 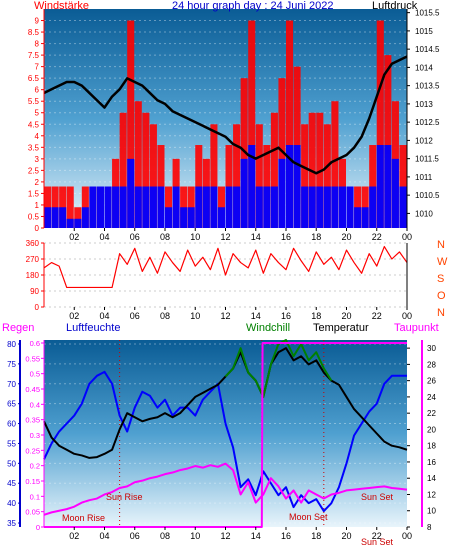 What do you see at coordinates (37, 159) in the screenshot?
I see `wind-speed-tick-label: 3` at bounding box center [37, 159].